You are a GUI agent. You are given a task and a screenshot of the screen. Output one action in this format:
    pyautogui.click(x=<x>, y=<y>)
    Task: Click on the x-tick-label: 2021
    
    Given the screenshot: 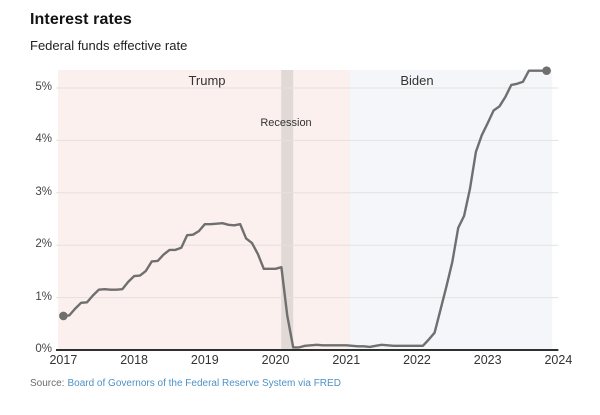 What is the action you would take?
    pyautogui.click(x=346, y=360)
    